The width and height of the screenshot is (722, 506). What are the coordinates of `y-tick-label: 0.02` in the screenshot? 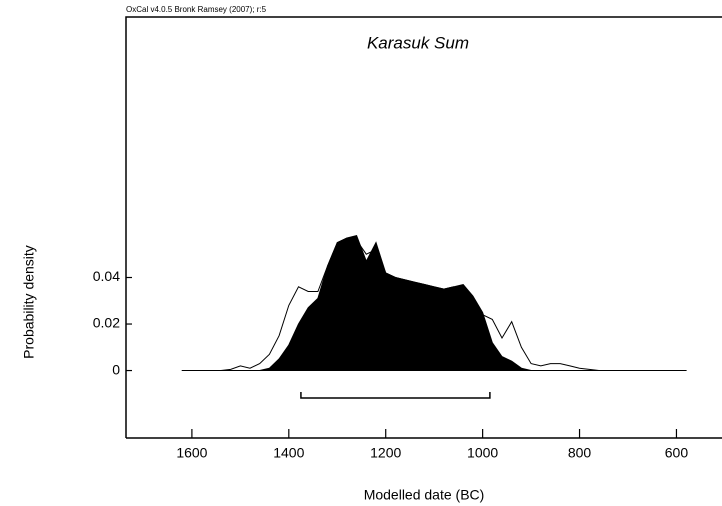 It's located at (106, 323).